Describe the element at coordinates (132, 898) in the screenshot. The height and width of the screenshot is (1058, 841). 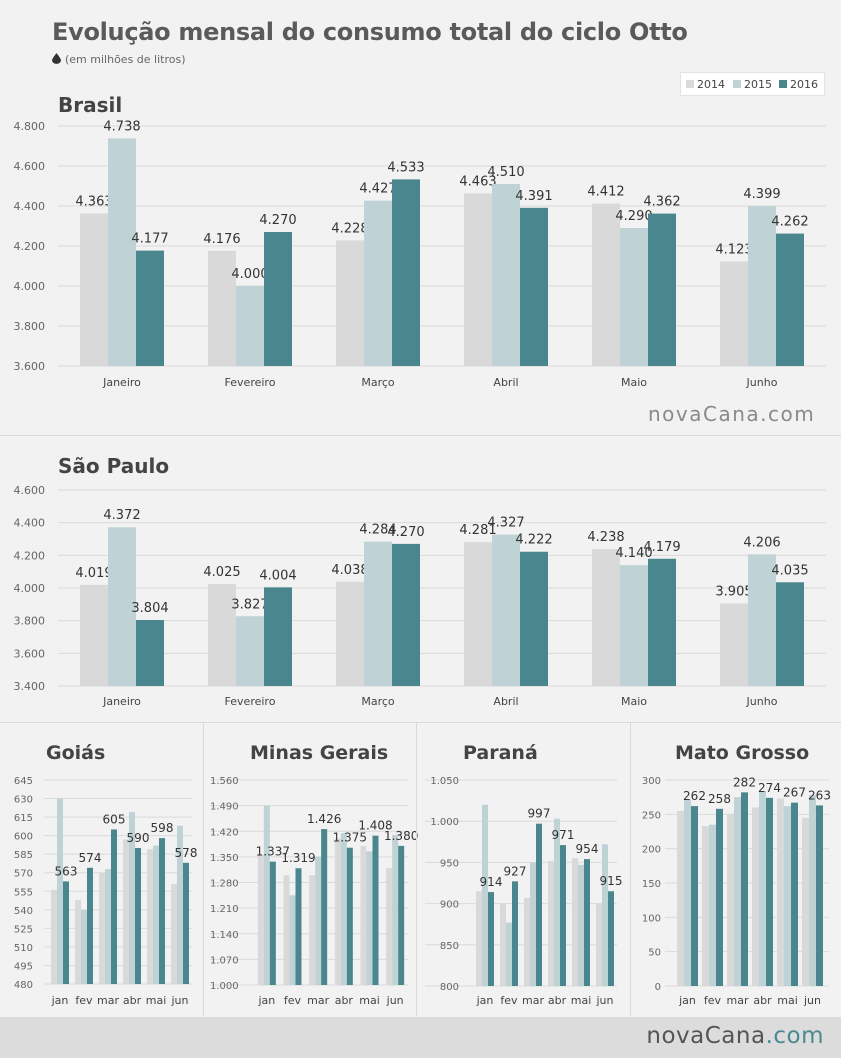
I see `bar-2015-abr` at that location.